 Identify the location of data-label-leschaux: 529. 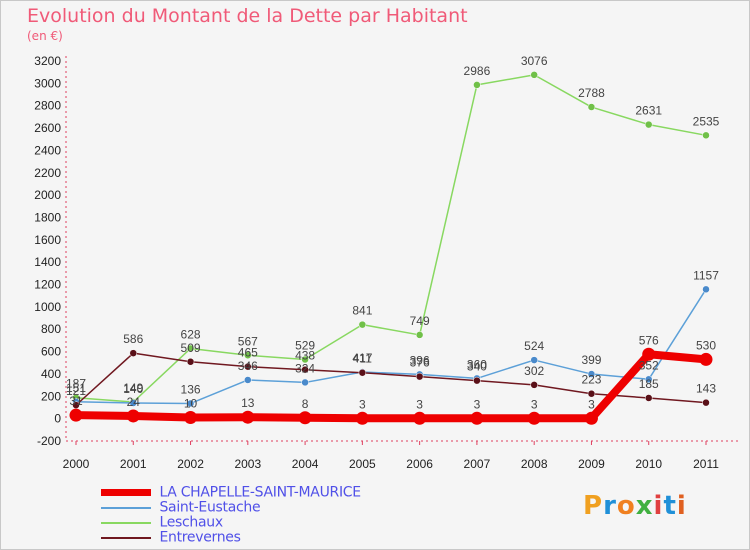
(305, 346).